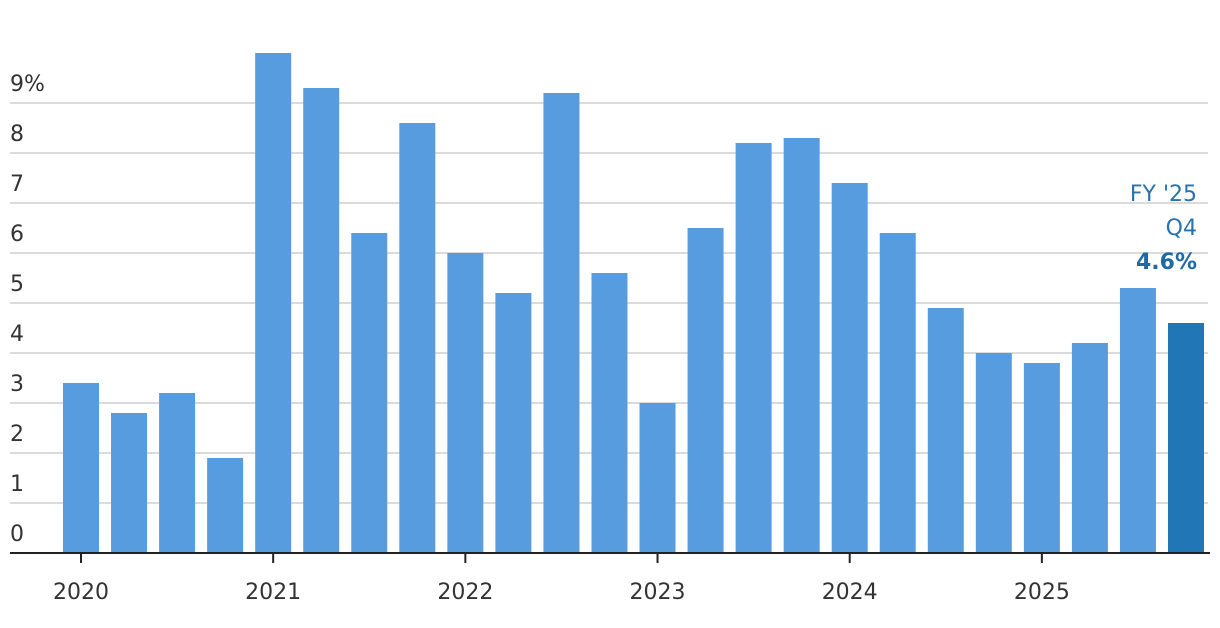  What do you see at coordinates (1163, 194) in the screenshot?
I see `annotation: FY '25` at bounding box center [1163, 194].